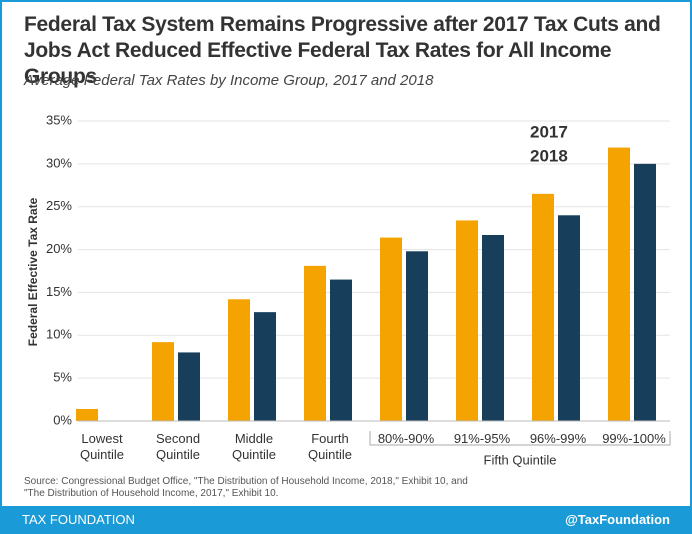  What do you see at coordinates (62, 377) in the screenshot?
I see `y-tick-label: 5%` at bounding box center [62, 377].